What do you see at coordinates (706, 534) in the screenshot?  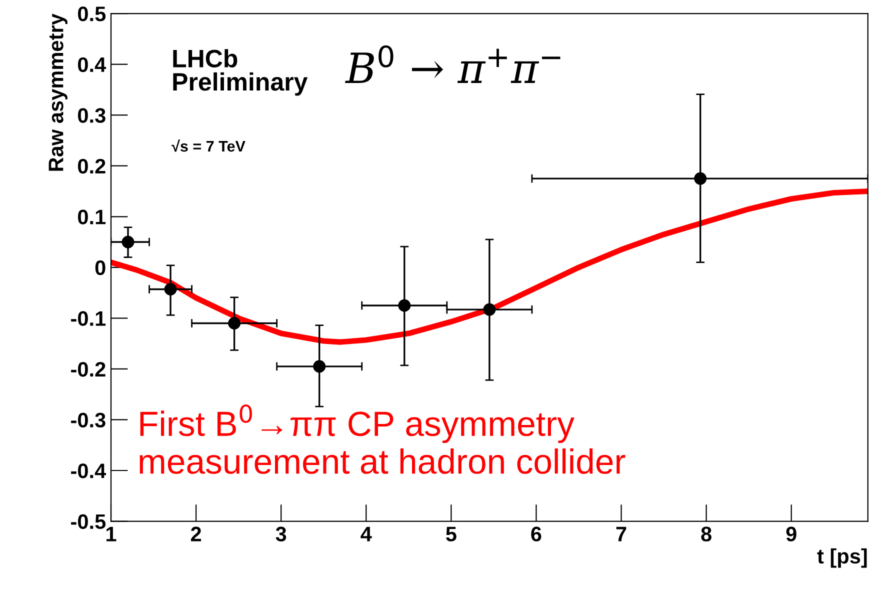 I see `x-tick-label: 8` at bounding box center [706, 534].